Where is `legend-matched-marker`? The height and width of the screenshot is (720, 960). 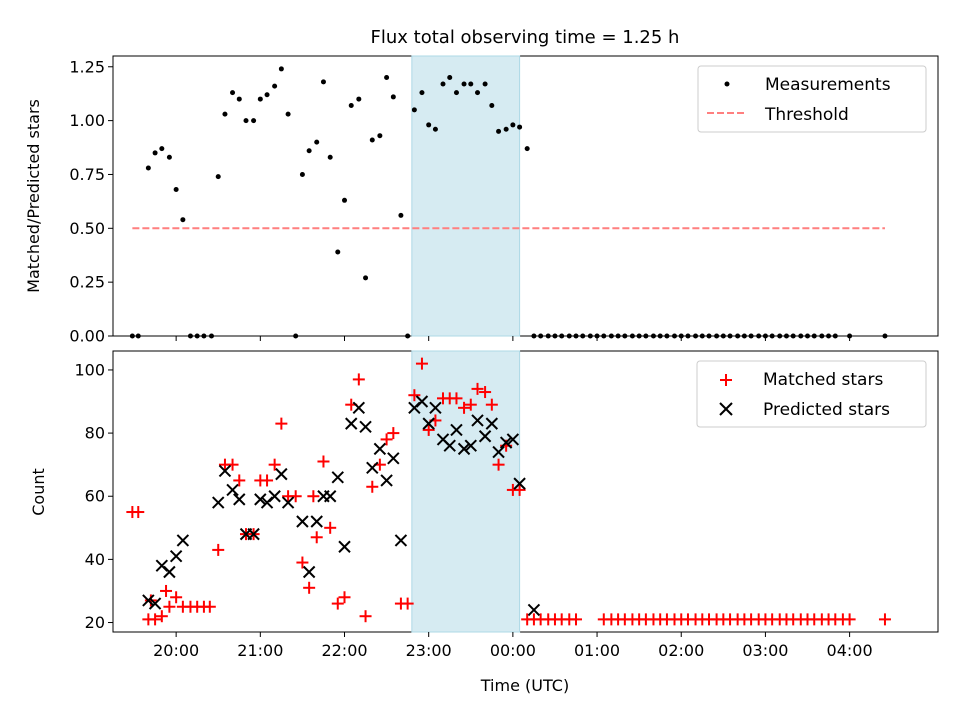
legend-matched-marker is located at coordinates (726, 380).